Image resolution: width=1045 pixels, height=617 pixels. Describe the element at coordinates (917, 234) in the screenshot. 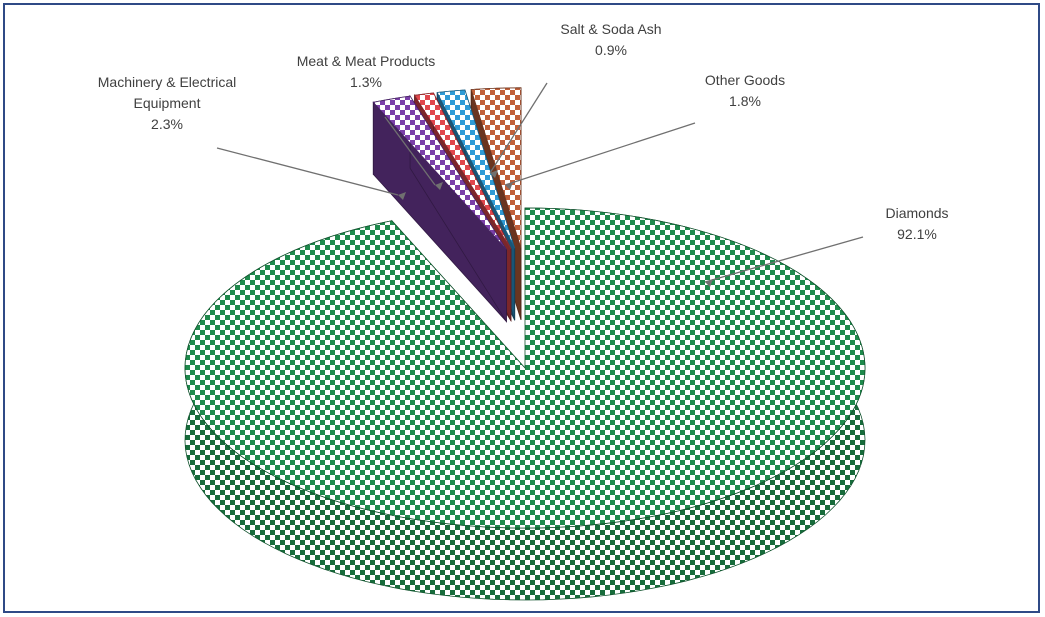

I see `data-label-value: 92.1%` at that location.